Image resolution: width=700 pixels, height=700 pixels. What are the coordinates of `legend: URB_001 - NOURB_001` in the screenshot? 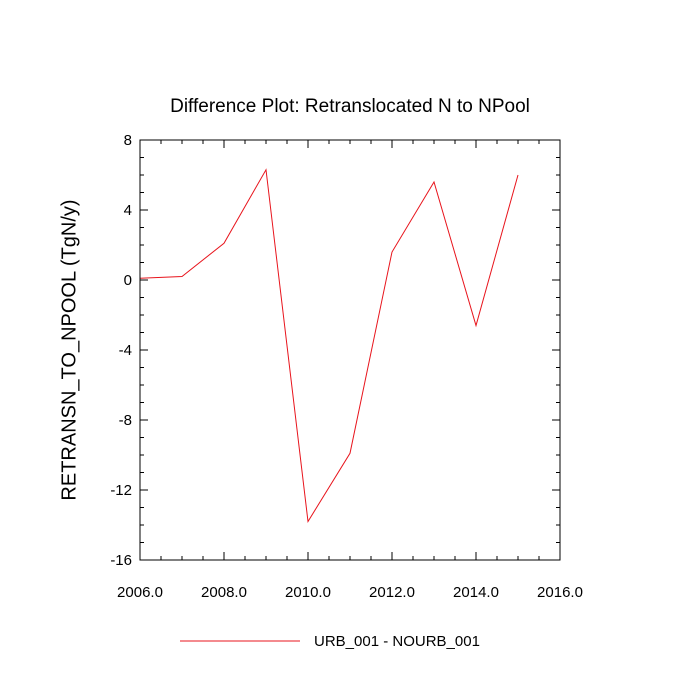 It's located at (330, 641).